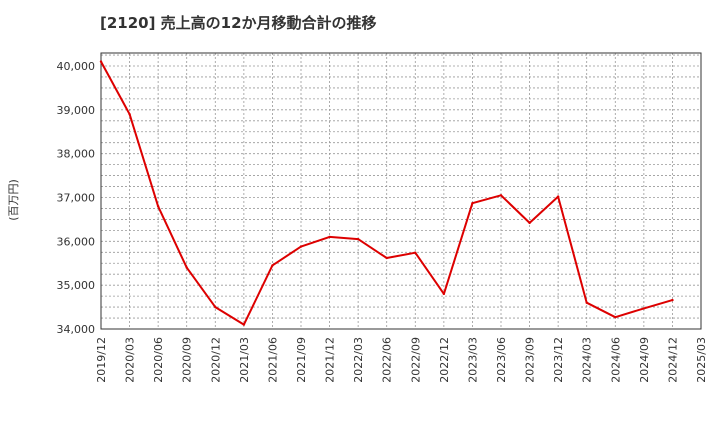 This screenshot has height=440, width=720. Describe the element at coordinates (76, 154) in the screenshot. I see `y-tick-label: 38,000` at that location.